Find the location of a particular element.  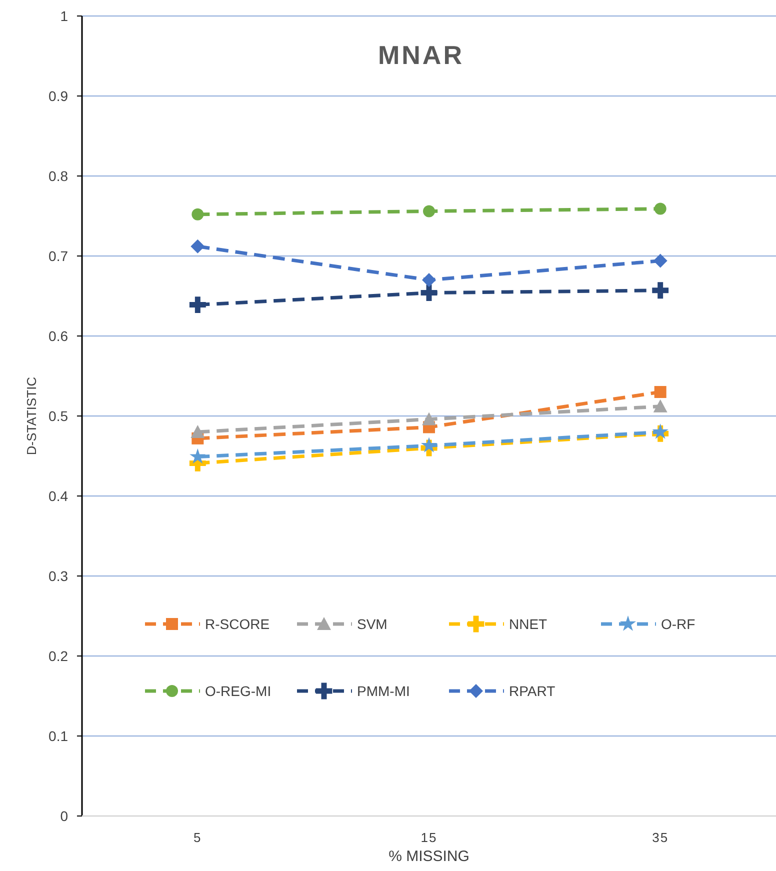

y-tick-label: 0 is located at coordinates (64, 816).